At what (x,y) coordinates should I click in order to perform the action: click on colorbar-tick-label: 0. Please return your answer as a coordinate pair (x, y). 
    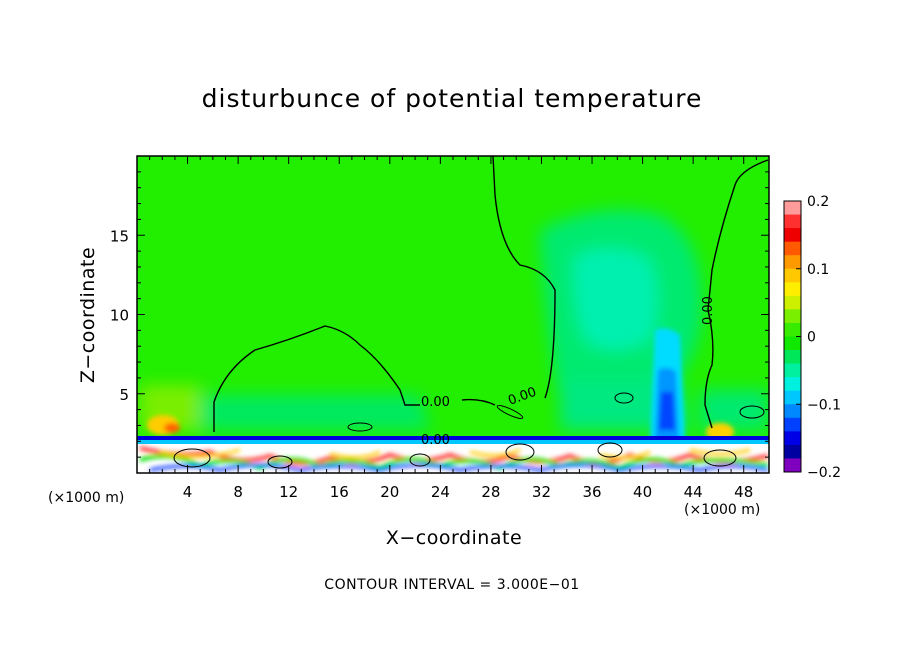
    Looking at the image, I should click on (811, 338).